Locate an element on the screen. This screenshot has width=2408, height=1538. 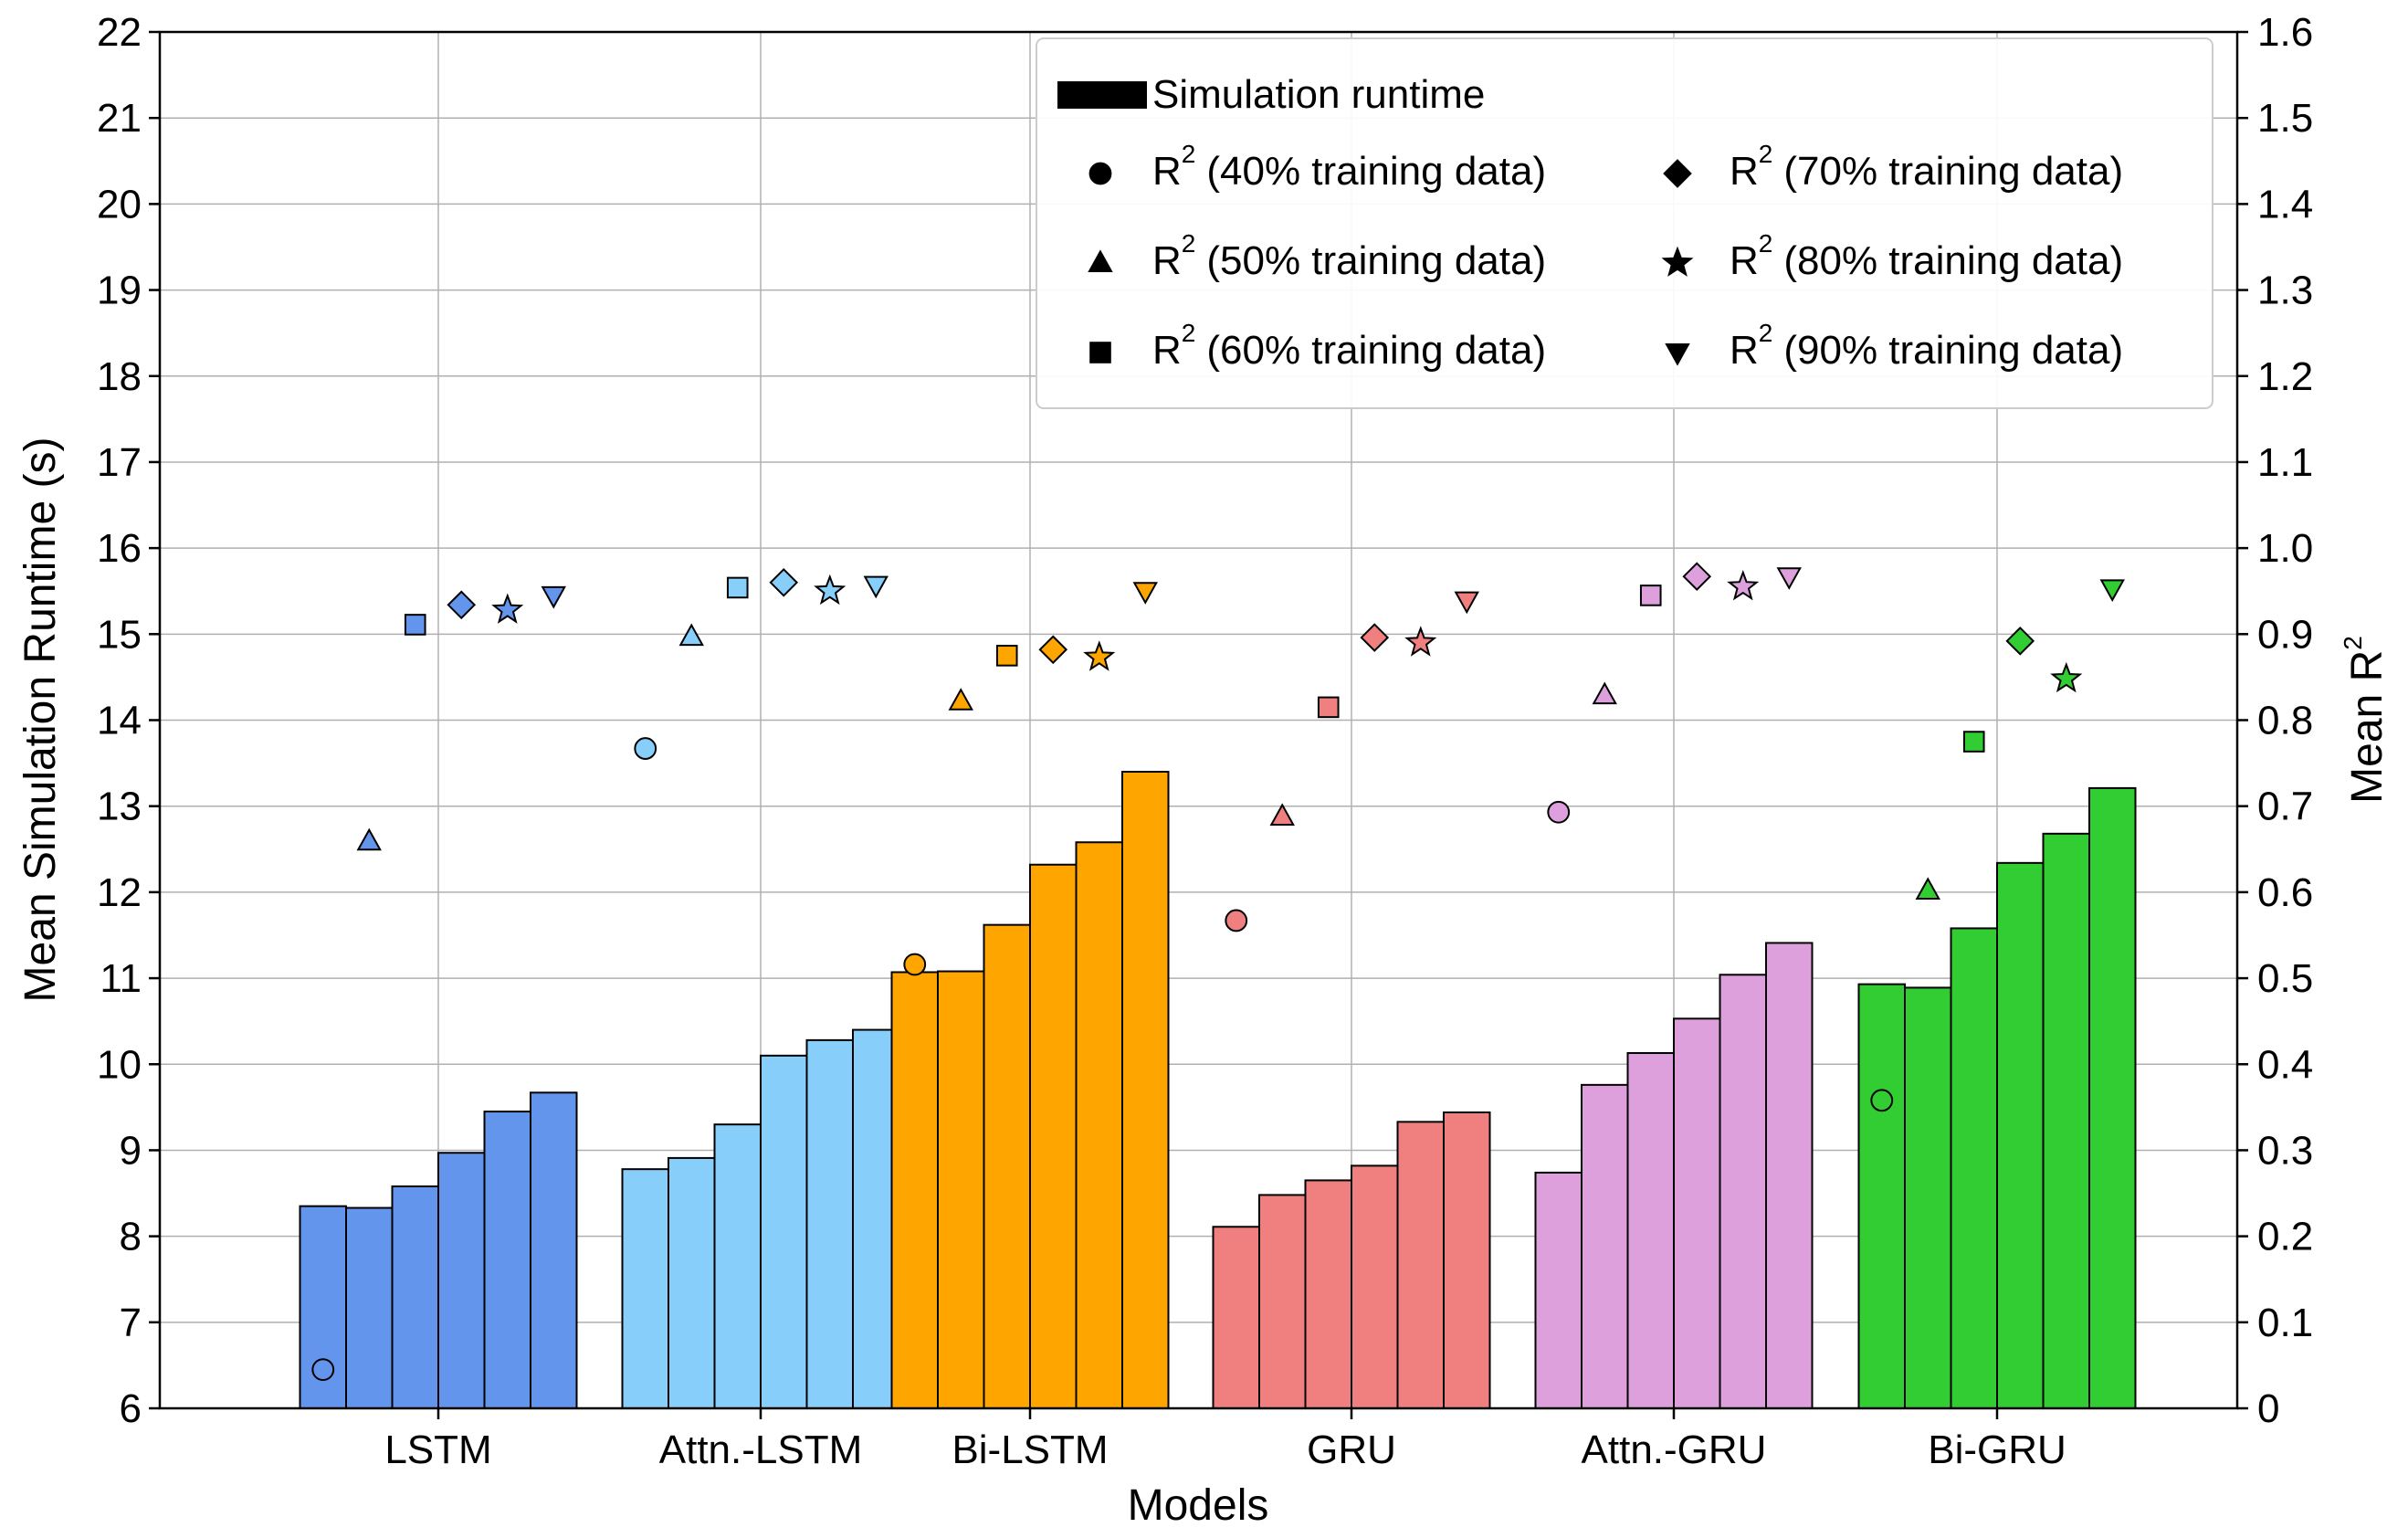
legend-marker-90pct is located at coordinates (1677, 355).